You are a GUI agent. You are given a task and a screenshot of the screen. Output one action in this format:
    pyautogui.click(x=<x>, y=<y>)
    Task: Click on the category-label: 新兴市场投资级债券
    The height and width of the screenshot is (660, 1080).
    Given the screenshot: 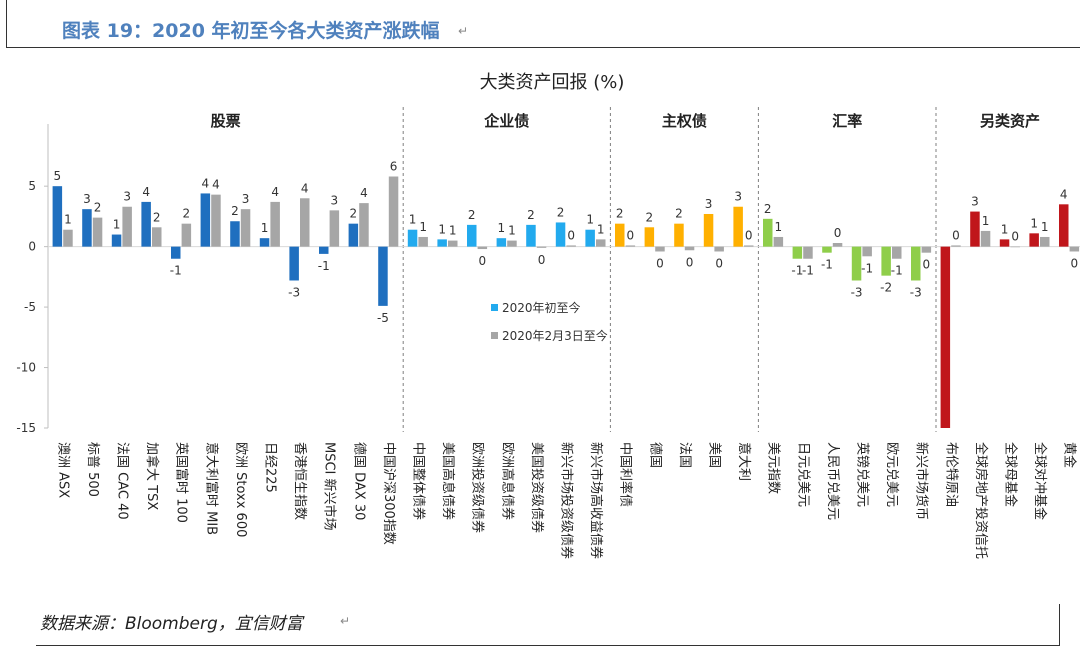 What is the action you would take?
    pyautogui.click(x=567, y=500)
    